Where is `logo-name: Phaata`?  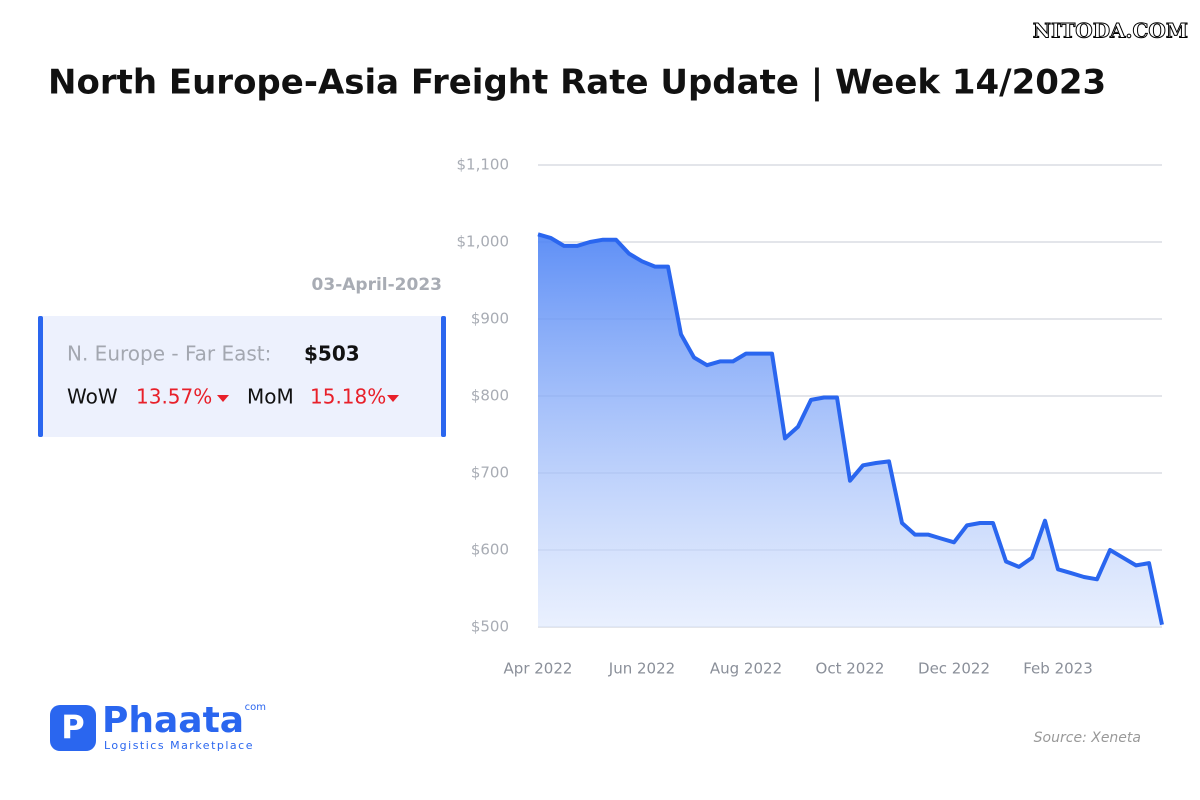
logo-name: Phaata is located at coordinates (173, 720).